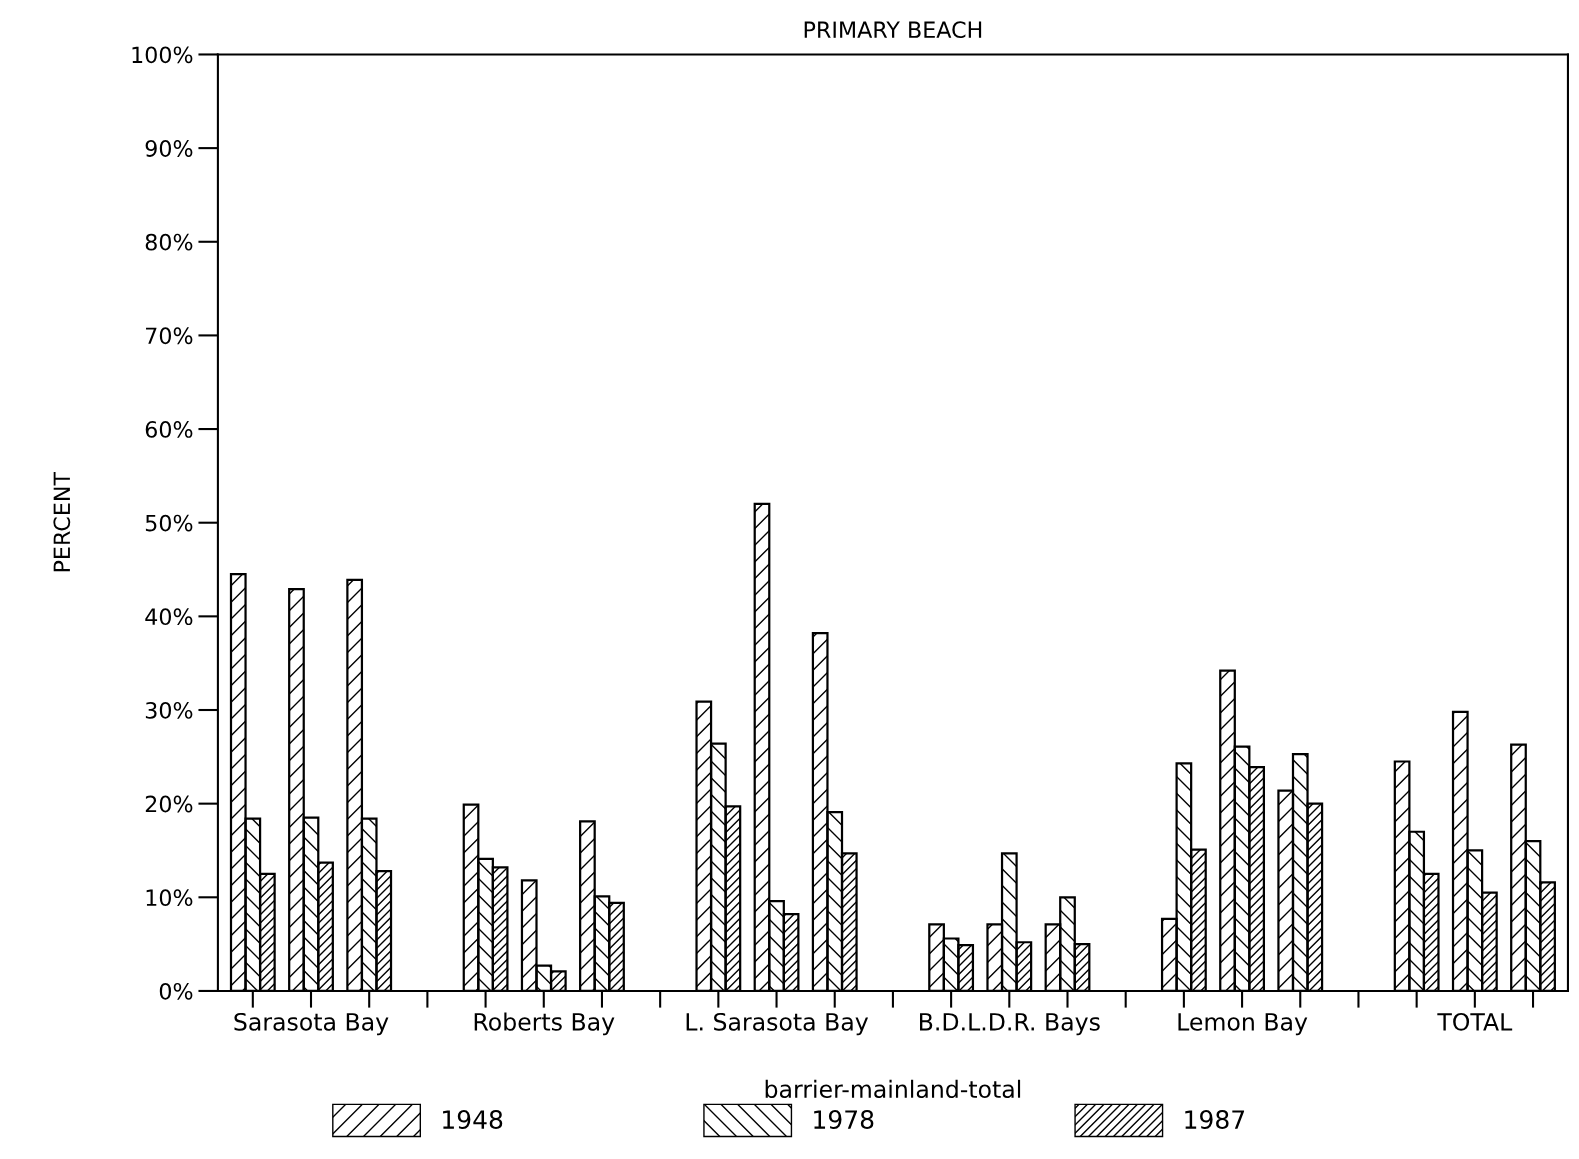 The width and height of the screenshot is (1579, 1159). I want to click on y-tick-label: 100%, so click(162, 55).